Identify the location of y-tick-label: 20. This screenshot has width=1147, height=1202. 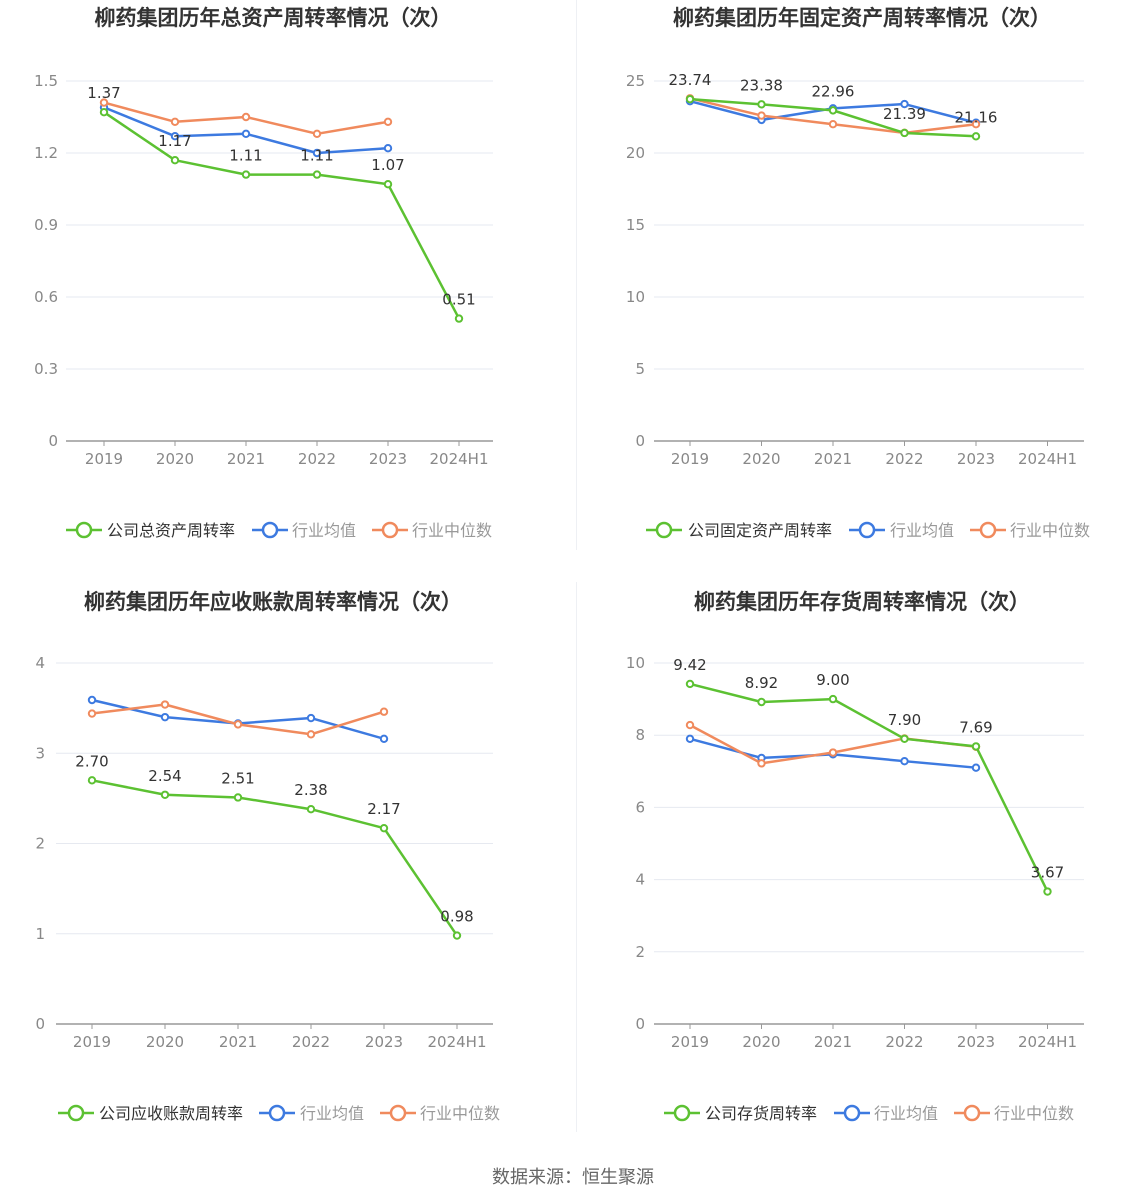
(635, 153).